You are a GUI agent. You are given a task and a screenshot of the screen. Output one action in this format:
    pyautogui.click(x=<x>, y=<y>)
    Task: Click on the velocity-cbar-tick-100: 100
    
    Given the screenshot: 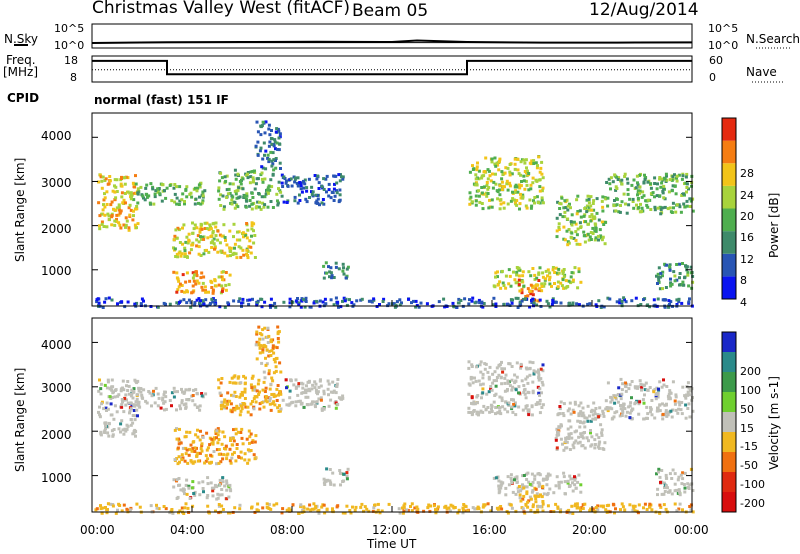 What is the action you would take?
    pyautogui.click(x=750, y=390)
    